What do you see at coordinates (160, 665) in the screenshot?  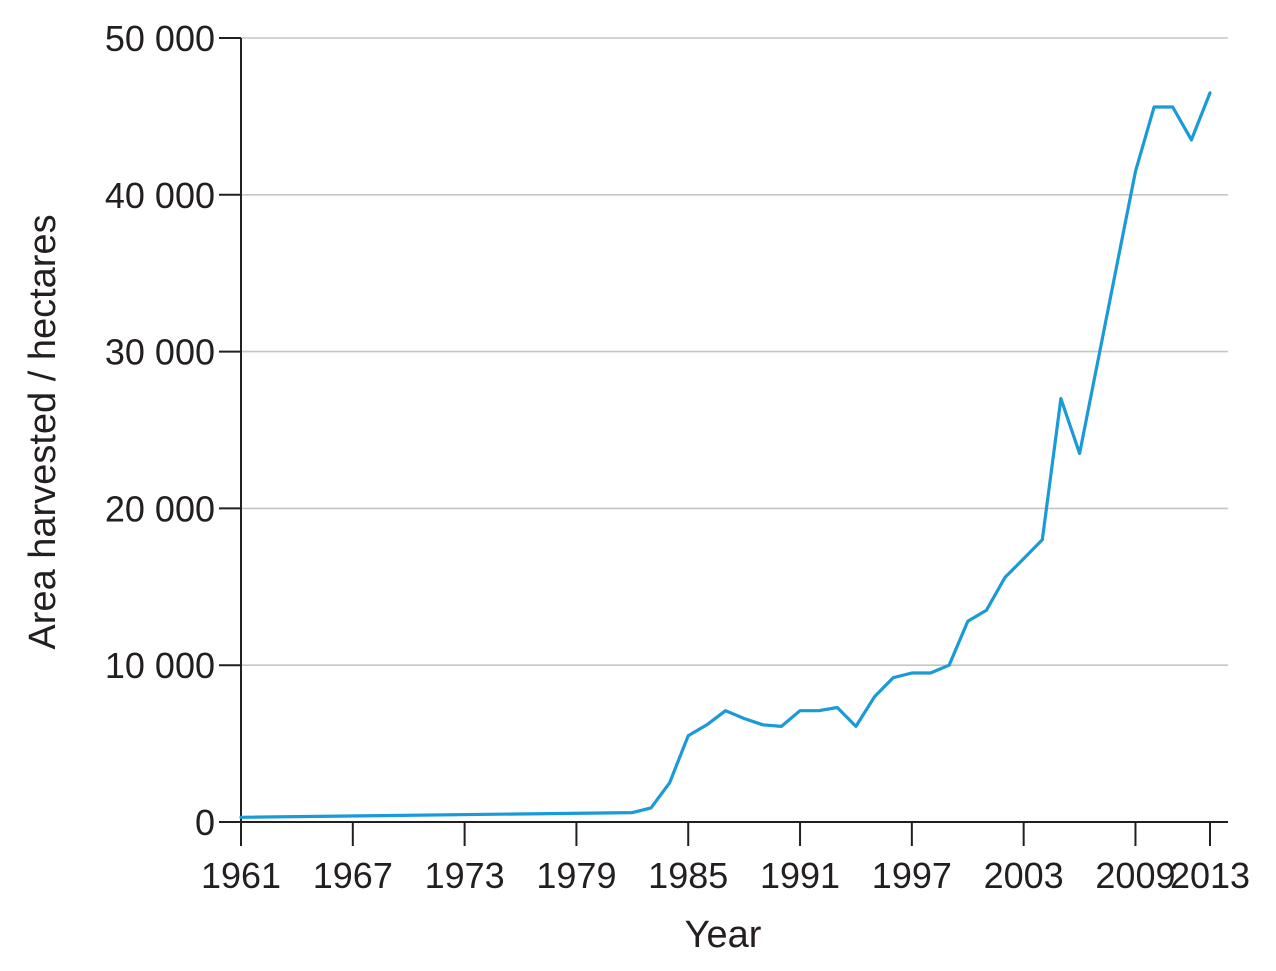 I see `y-tick-label: 10 000` at bounding box center [160, 665].